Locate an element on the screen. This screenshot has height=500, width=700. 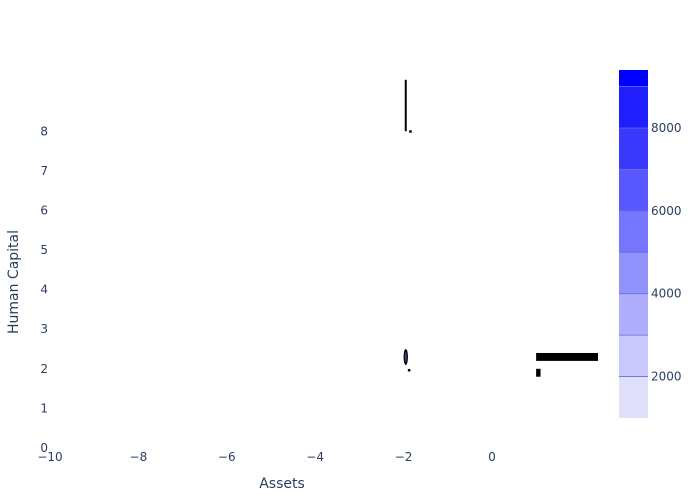
y-tick-label: 3 is located at coordinates (44, 329).